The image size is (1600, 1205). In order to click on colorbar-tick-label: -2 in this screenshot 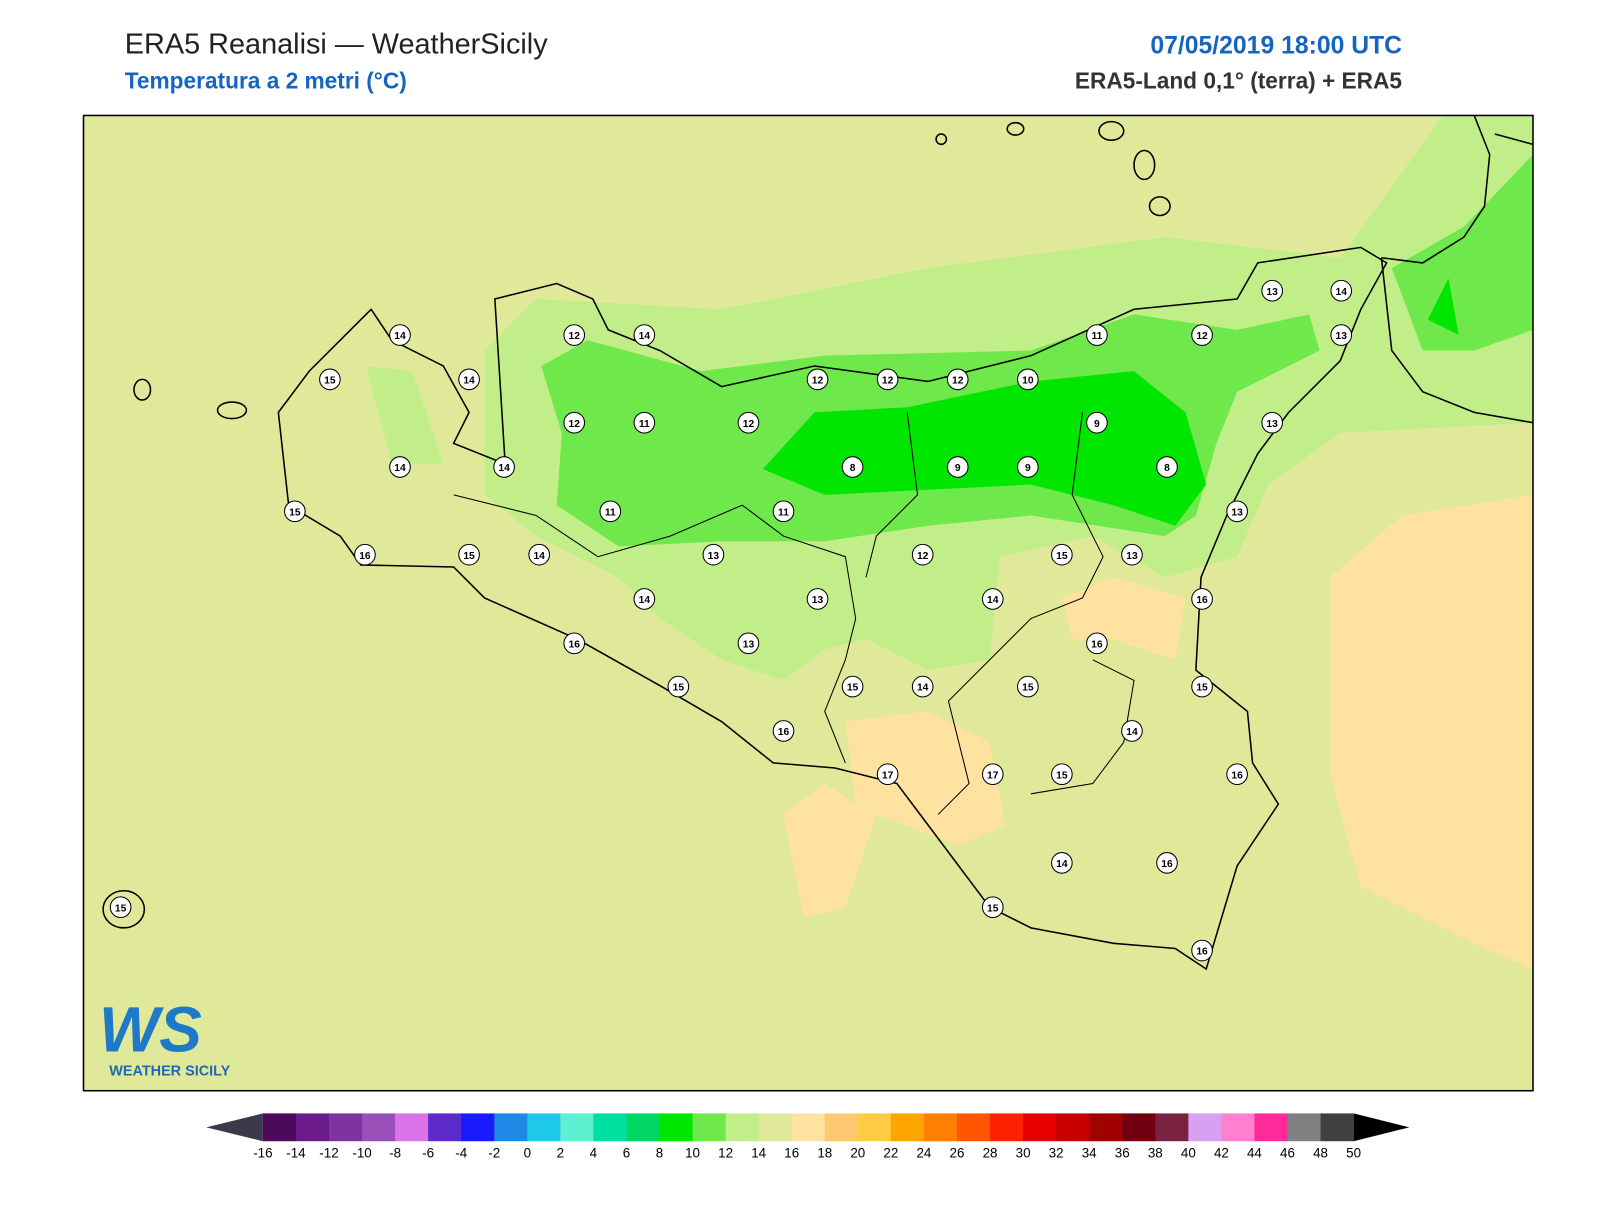, I will do `click(494, 1153)`.